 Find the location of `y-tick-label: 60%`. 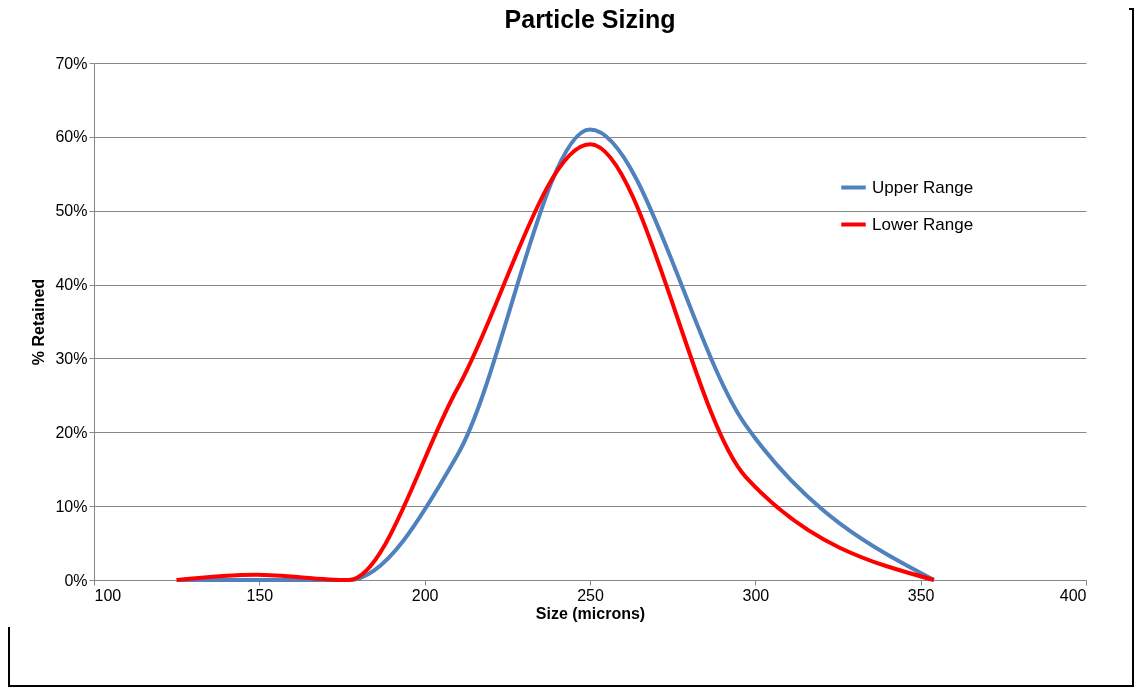

y-tick-label: 60% is located at coordinates (71, 137).